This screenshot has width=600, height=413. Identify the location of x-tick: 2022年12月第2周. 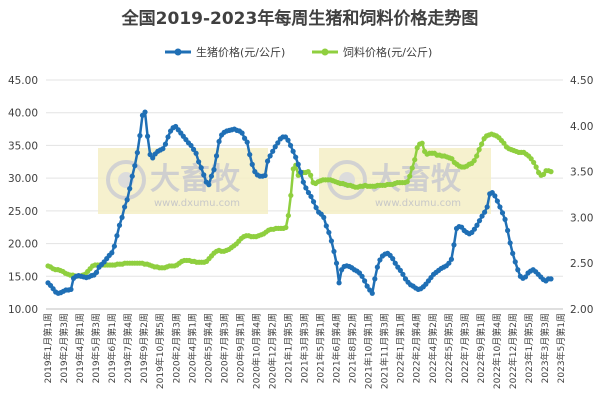
(513, 351).